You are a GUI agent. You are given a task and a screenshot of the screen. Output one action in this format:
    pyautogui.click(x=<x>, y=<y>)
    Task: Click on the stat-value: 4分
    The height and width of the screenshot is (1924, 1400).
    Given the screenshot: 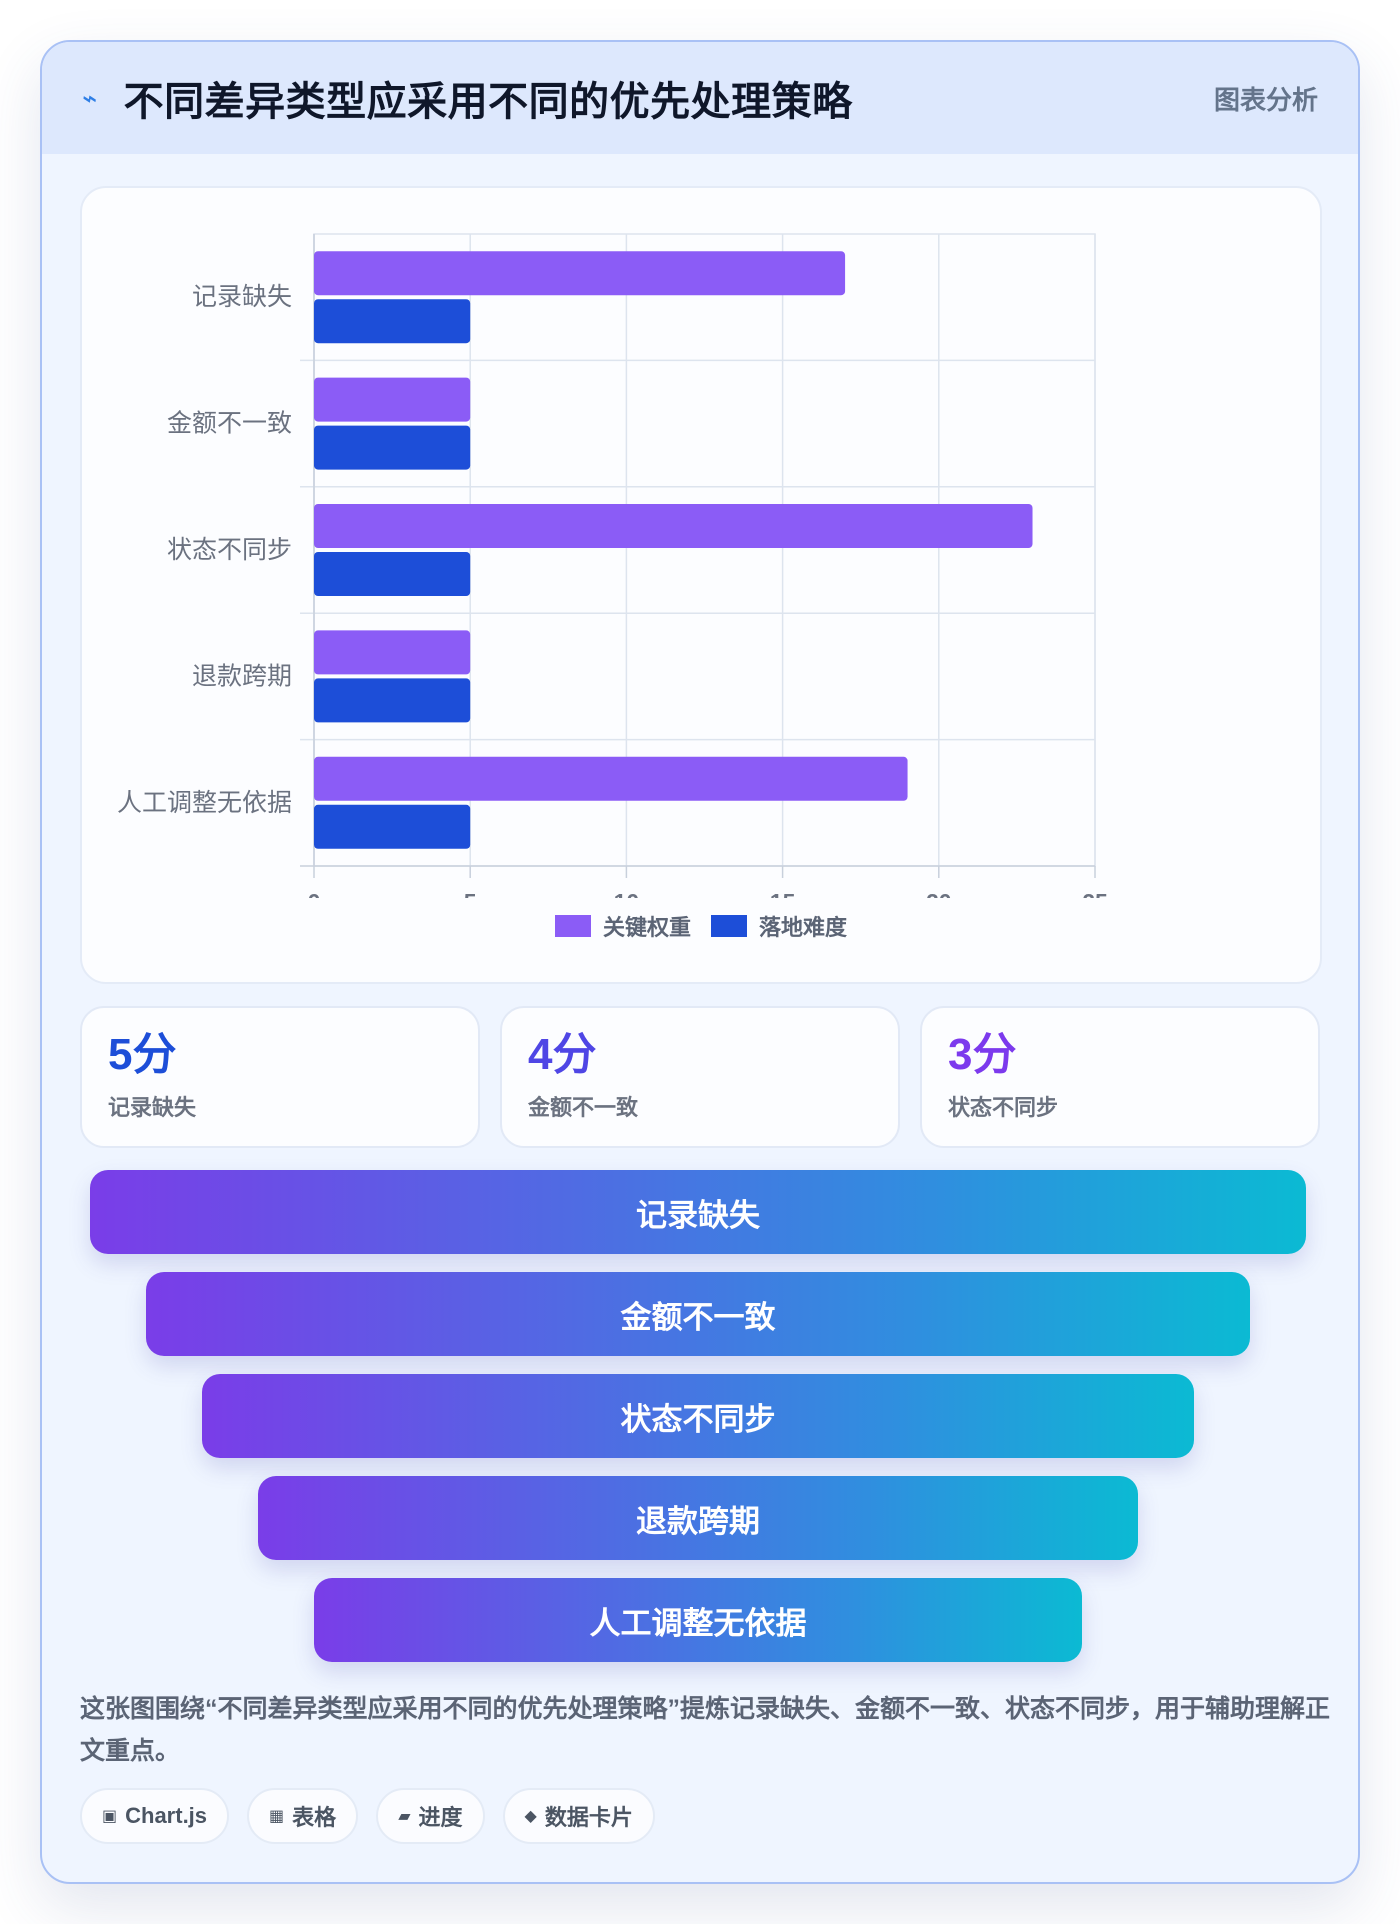 What is the action you would take?
    pyautogui.click(x=562, y=1054)
    